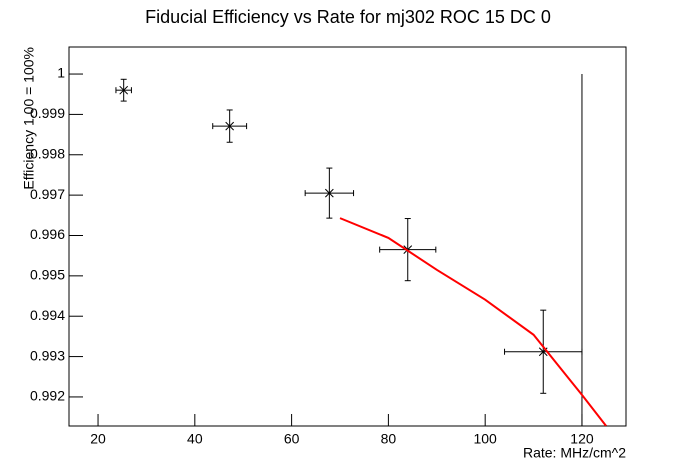 This screenshot has width=696, height=474. What do you see at coordinates (195, 439) in the screenshot?
I see `x-tick-label: 40` at bounding box center [195, 439].